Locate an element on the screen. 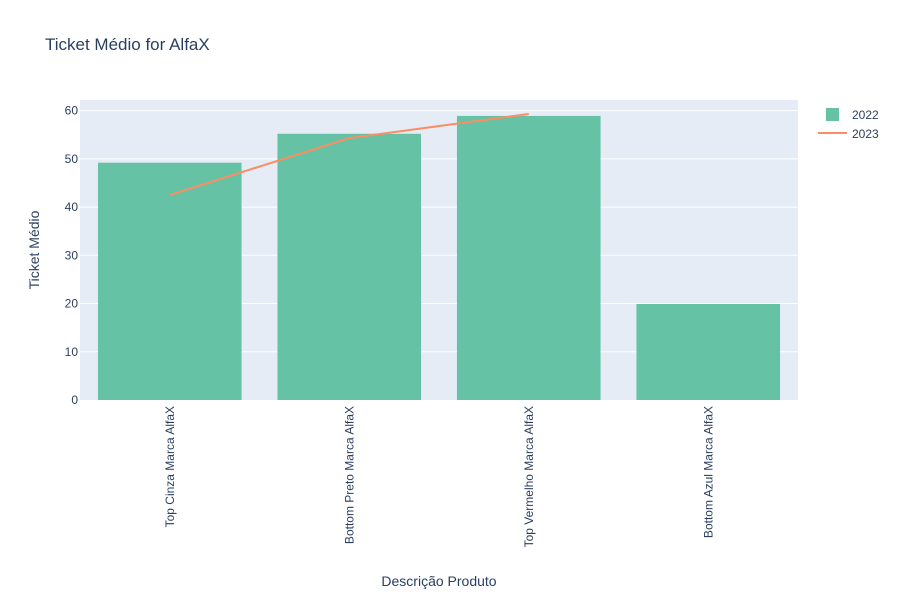 This screenshot has height=600, width=900. x-tick-label: Bottom Preto Marca AlfaX is located at coordinates (349, 475).